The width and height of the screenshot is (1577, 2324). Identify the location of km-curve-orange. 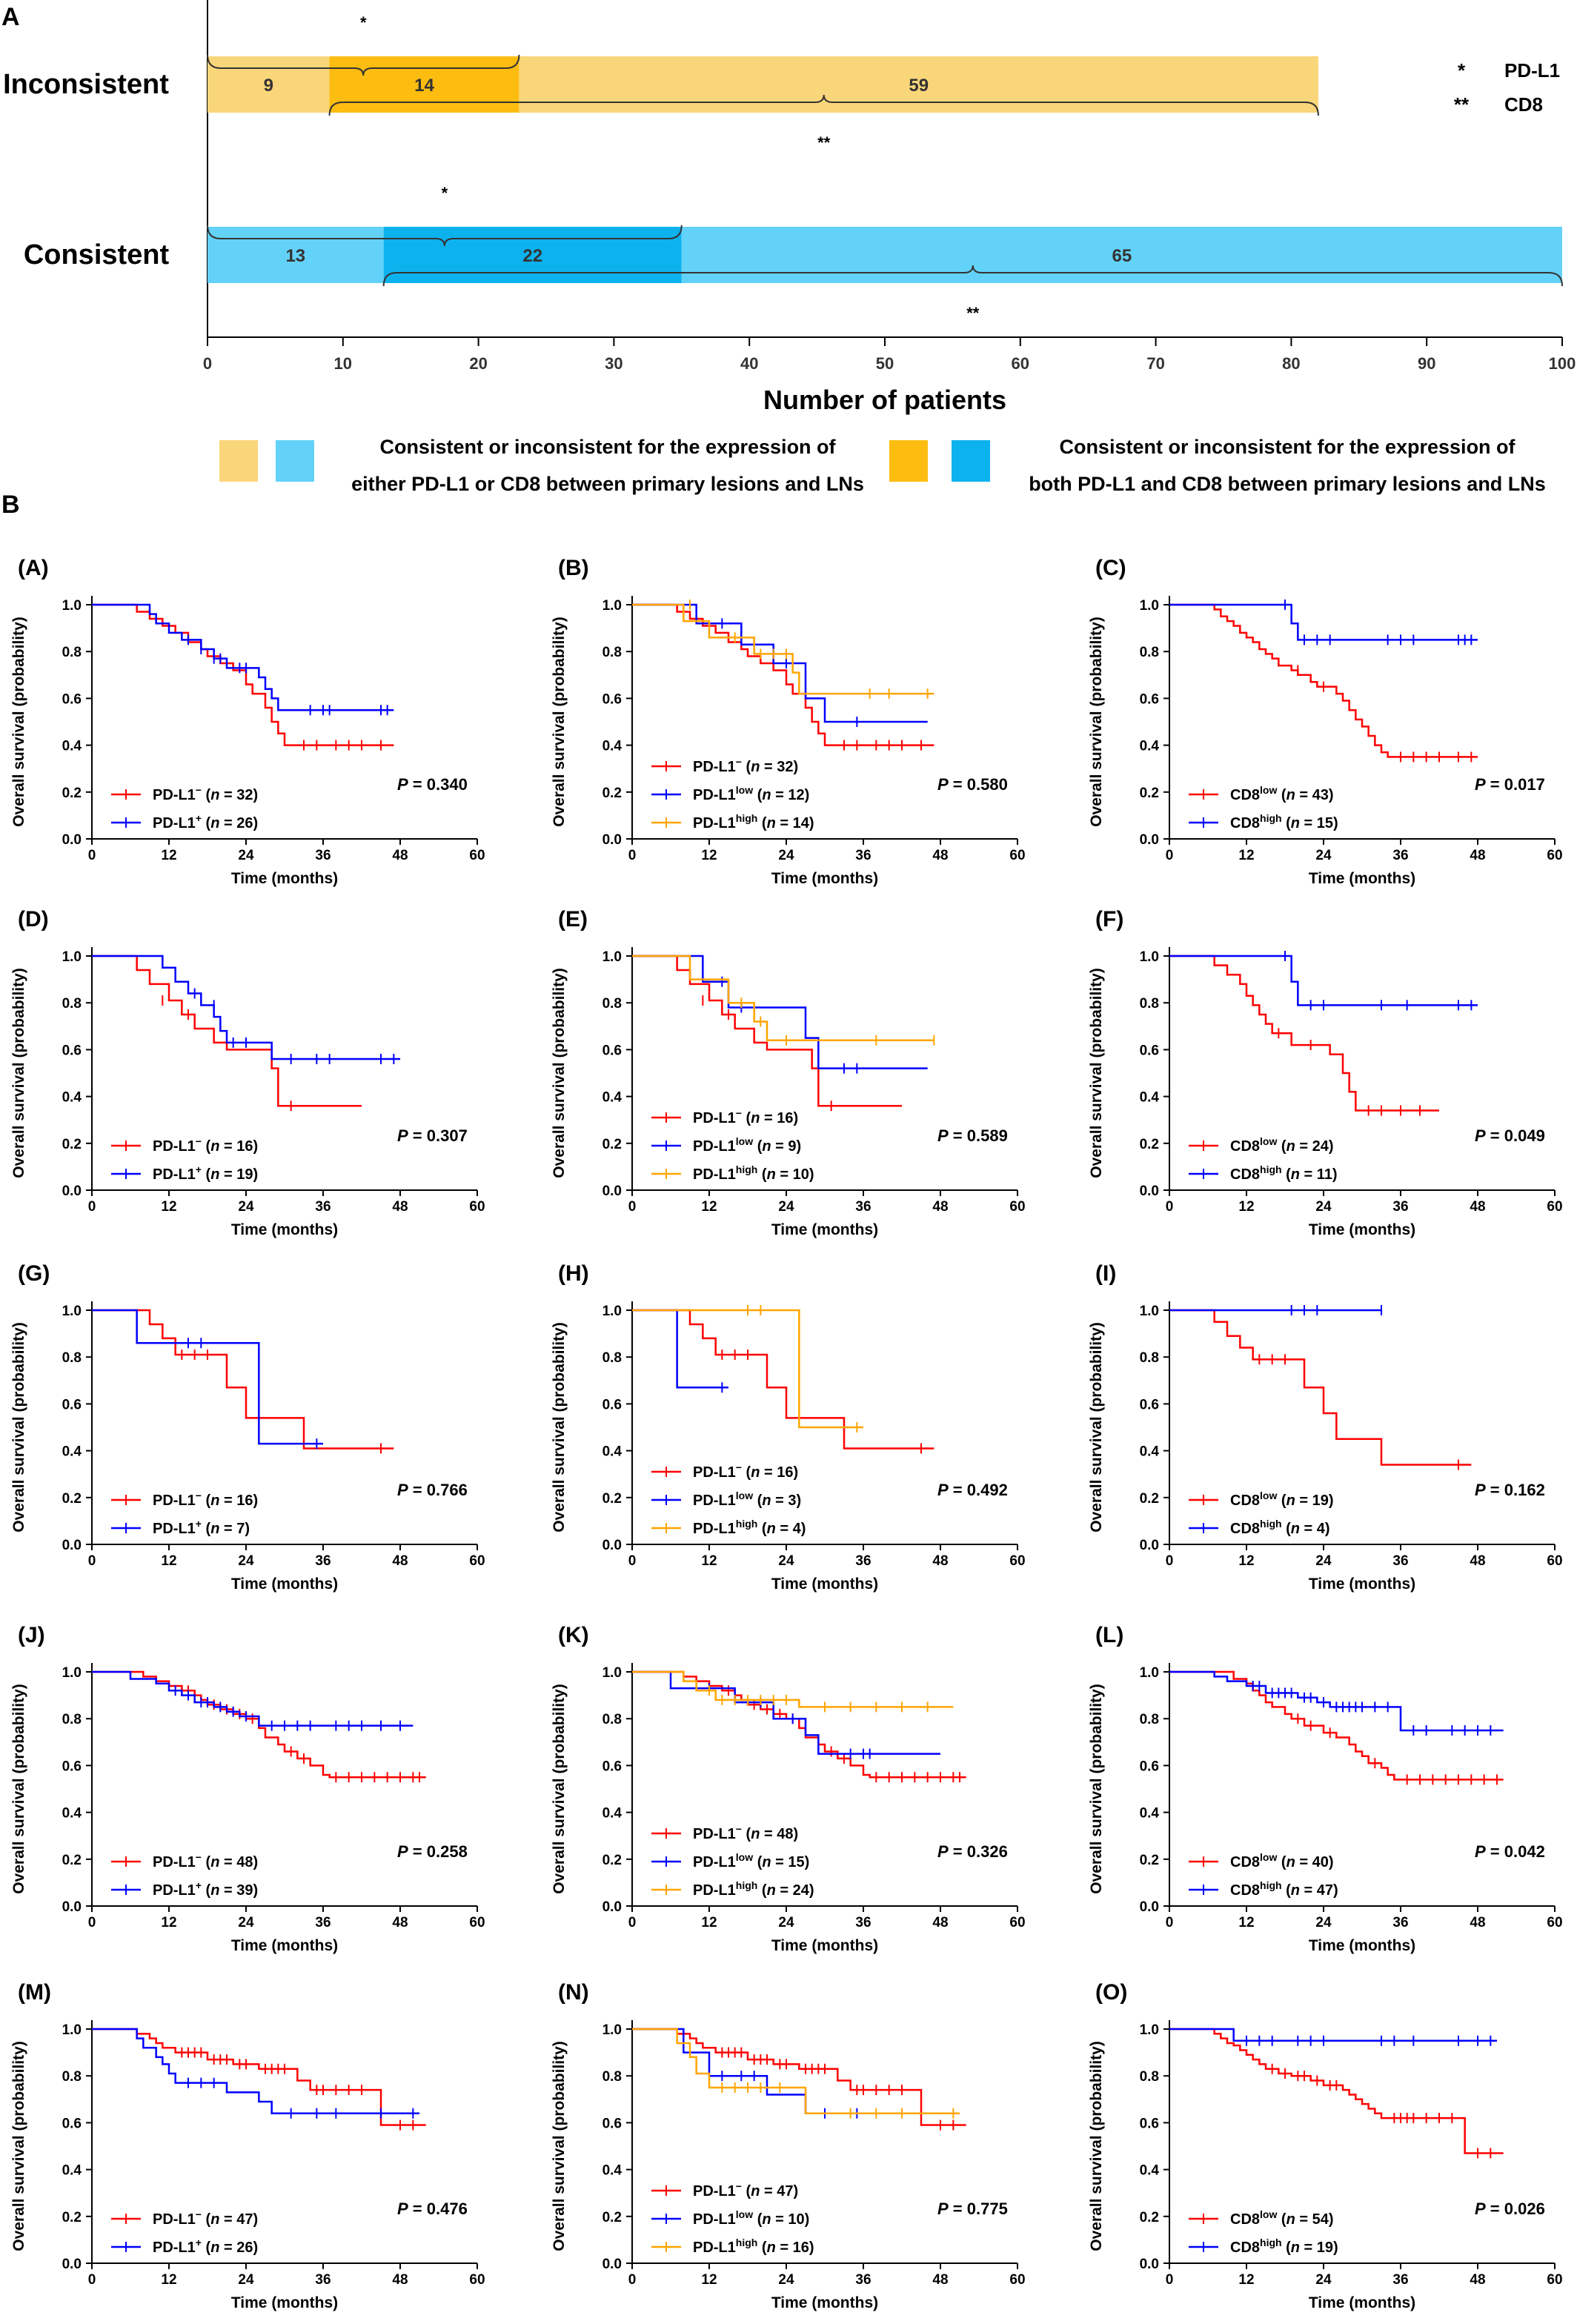
(747, 1369).